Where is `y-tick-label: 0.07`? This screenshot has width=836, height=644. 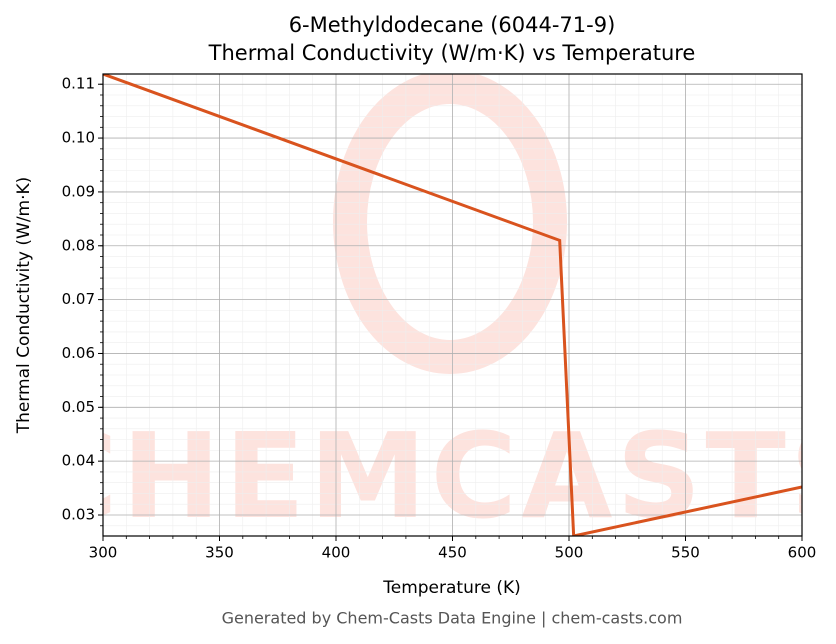 y-tick-label: 0.07 is located at coordinates (78, 299).